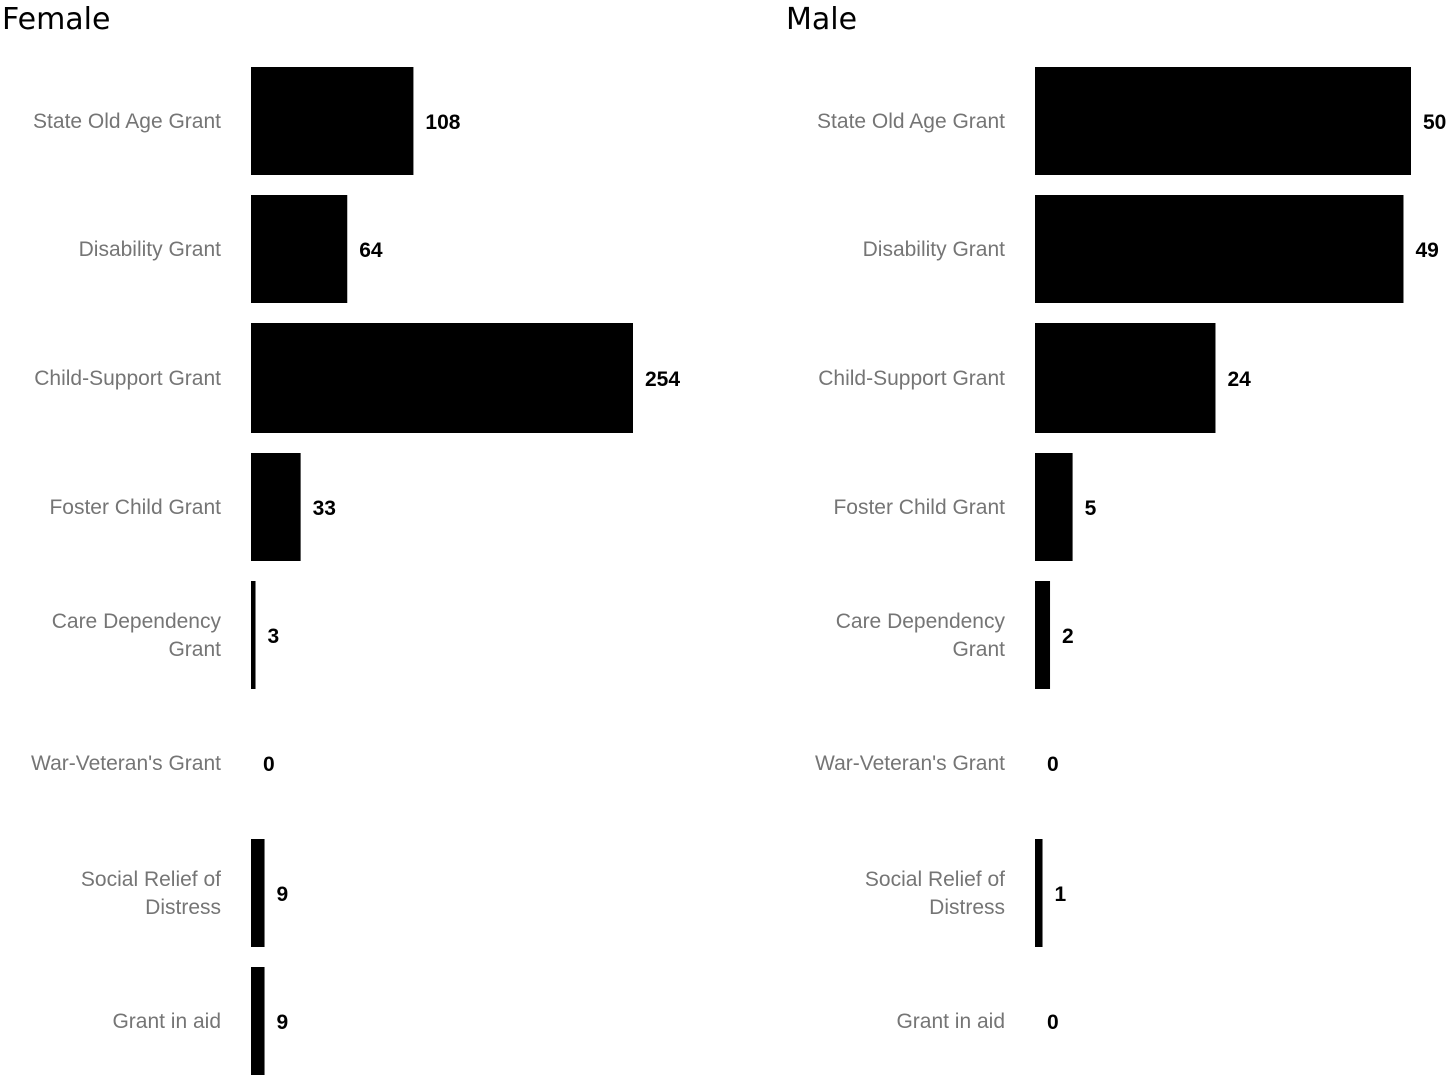 Image resolution: width=1452 pixels, height=1077 pixels. Describe the element at coordinates (822, 19) in the screenshot. I see `male-chart-title: Male` at that location.